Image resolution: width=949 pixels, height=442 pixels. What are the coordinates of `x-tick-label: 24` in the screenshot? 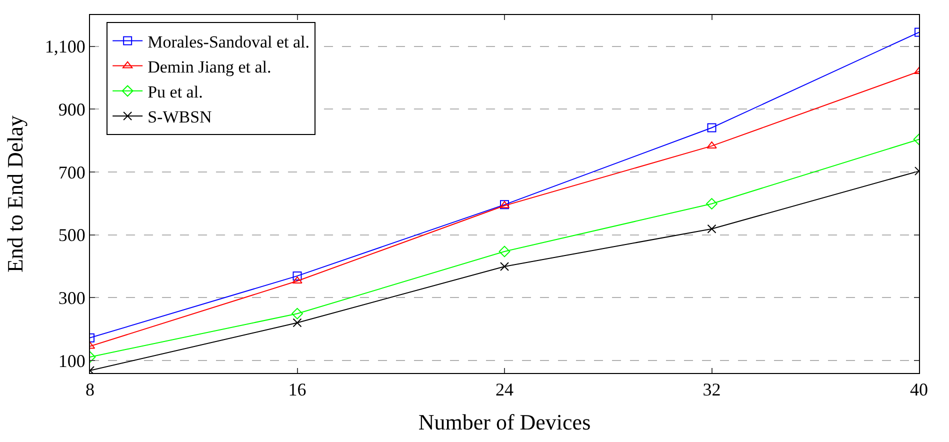 It's located at (505, 390).